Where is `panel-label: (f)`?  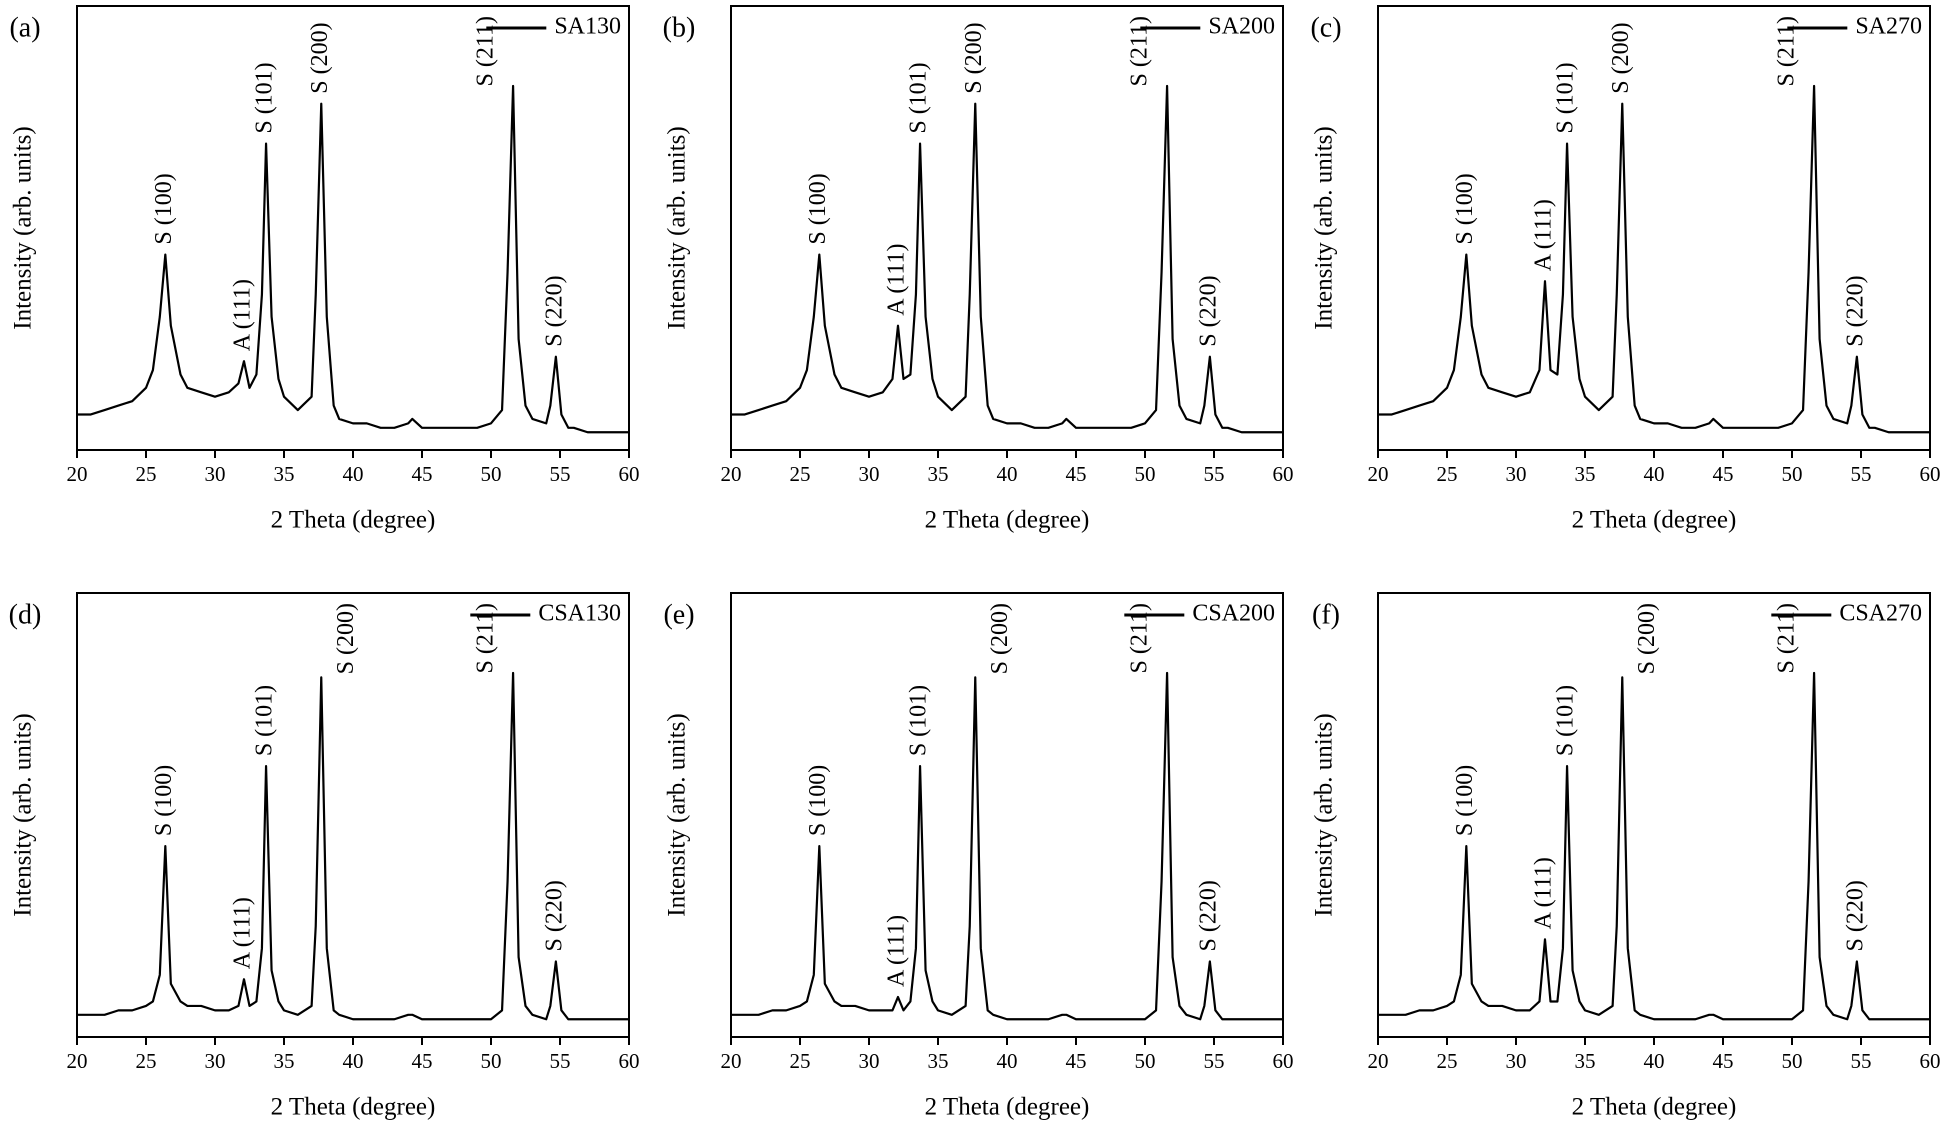
panel-label: (f) is located at coordinates (1326, 614).